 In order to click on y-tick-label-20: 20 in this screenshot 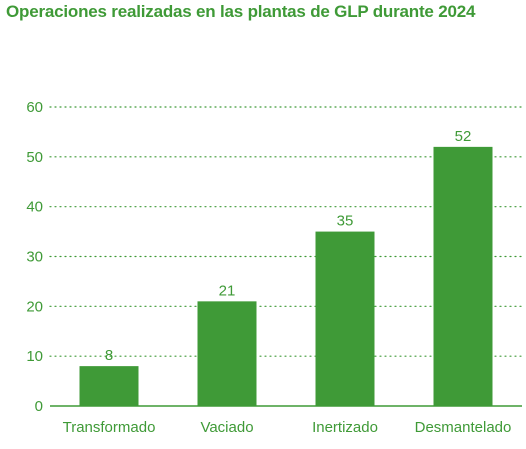, I will do `click(34, 306)`.